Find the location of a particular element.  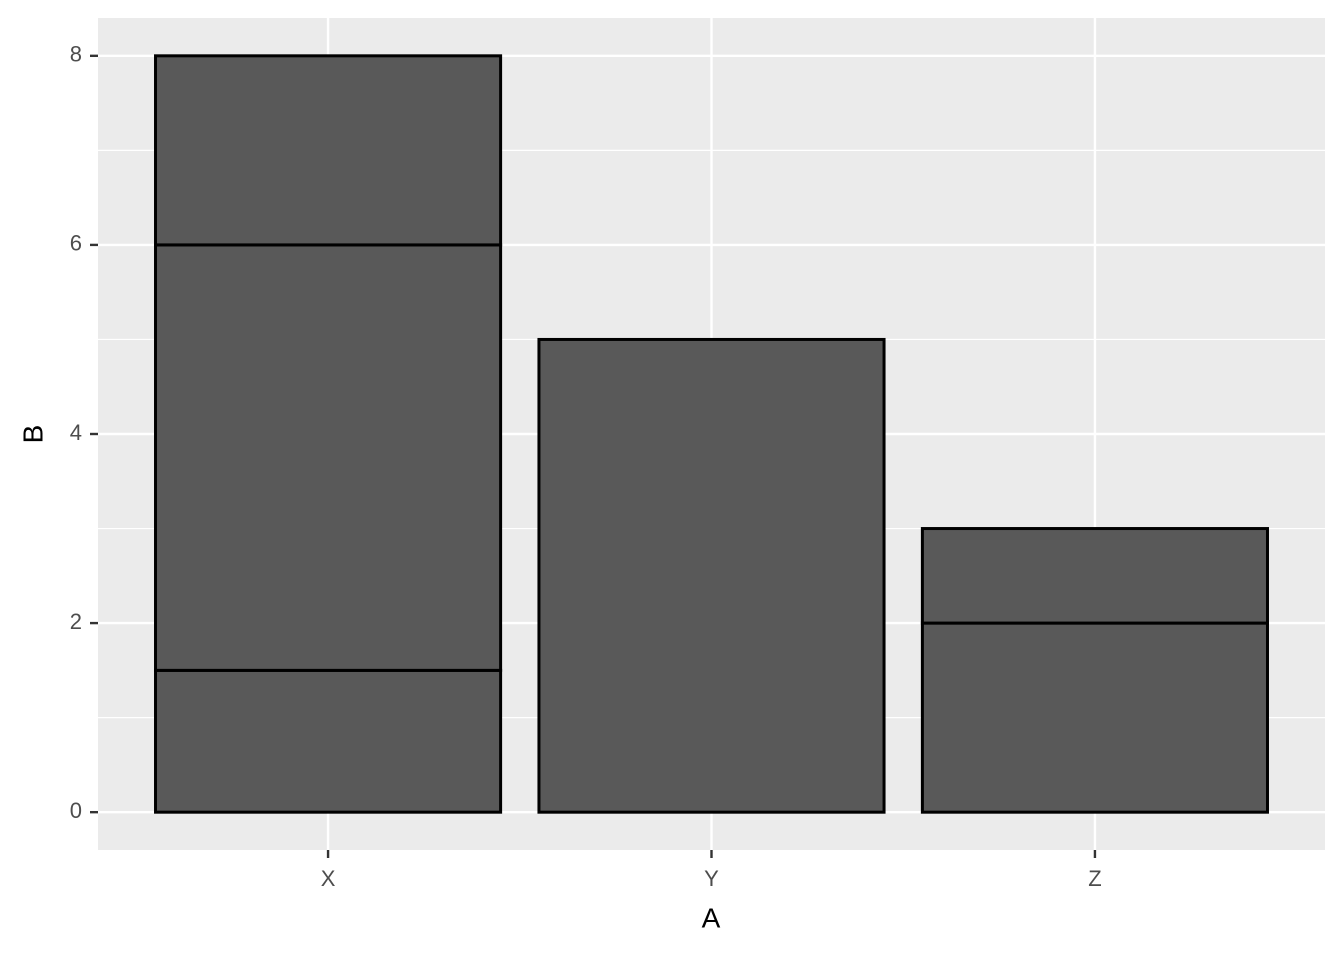

y-axis-title: B is located at coordinates (32, 434).